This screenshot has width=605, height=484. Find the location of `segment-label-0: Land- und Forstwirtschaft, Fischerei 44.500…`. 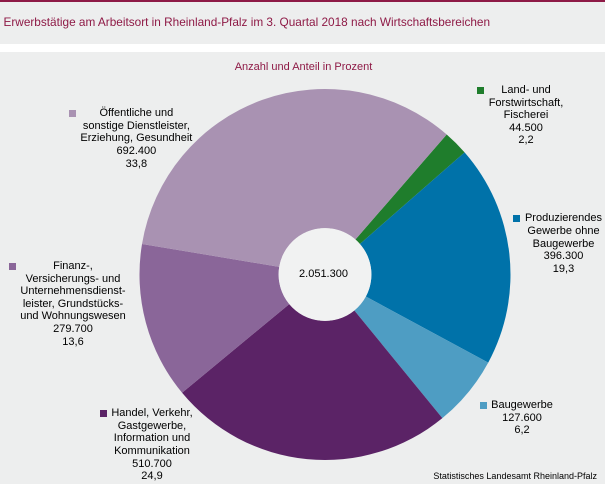

segment-label-0: Land- und Forstwirtschaft, Fischerei 44.500… is located at coordinates (526, 115).